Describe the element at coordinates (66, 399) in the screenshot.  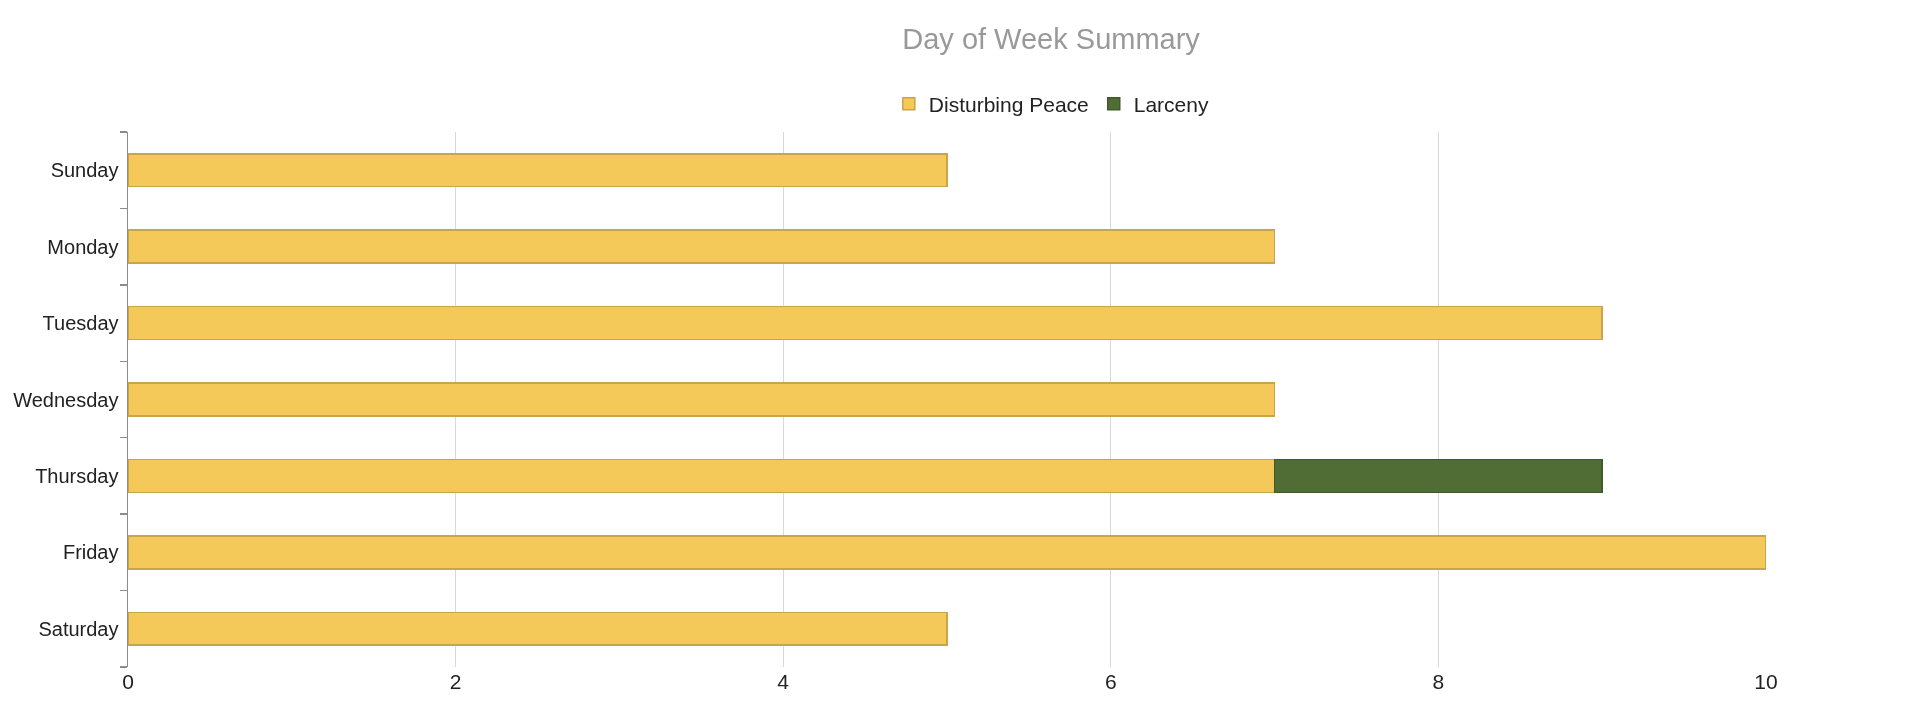
I see `y-tick-label: Wednesday` at that location.